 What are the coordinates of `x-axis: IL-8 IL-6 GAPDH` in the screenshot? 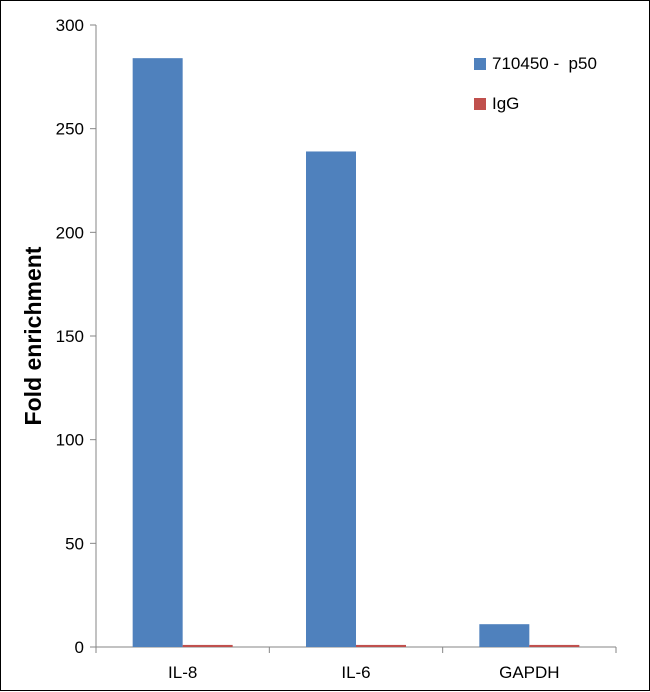 It's located at (356, 664).